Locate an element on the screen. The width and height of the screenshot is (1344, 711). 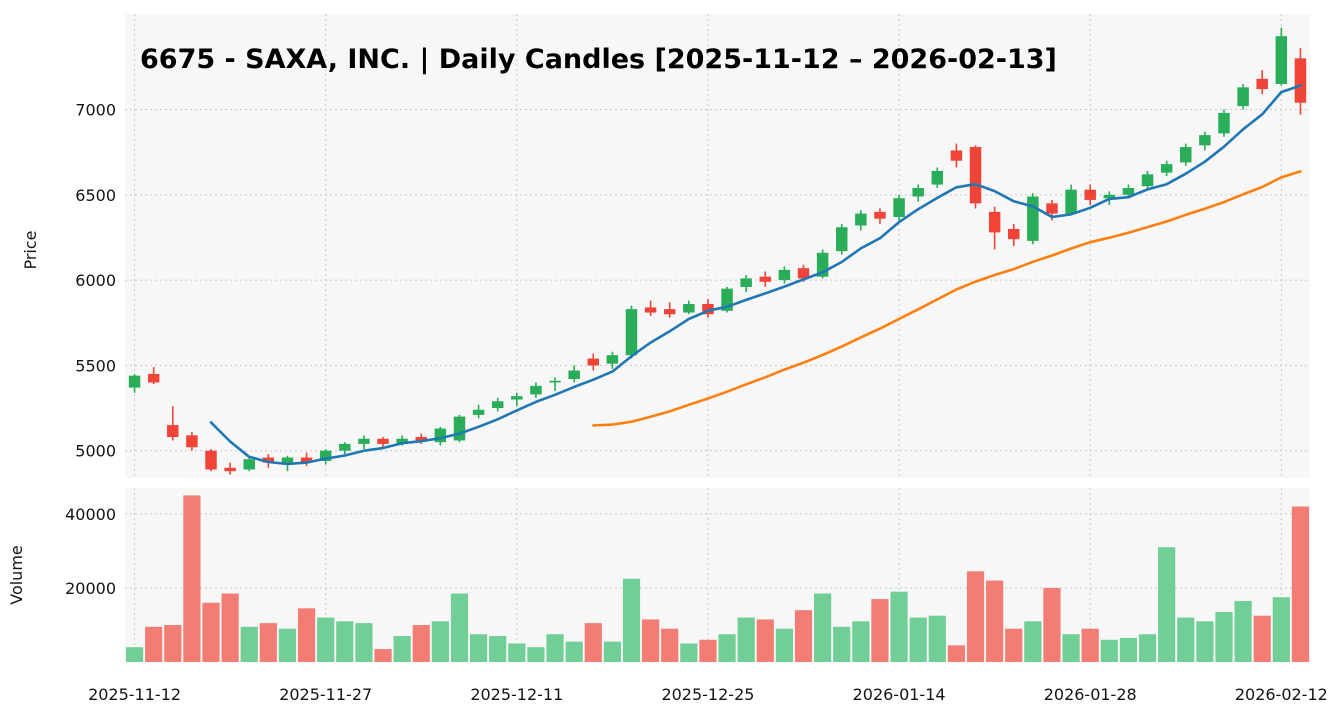
price-tick-label: 7000 is located at coordinates (95, 110).